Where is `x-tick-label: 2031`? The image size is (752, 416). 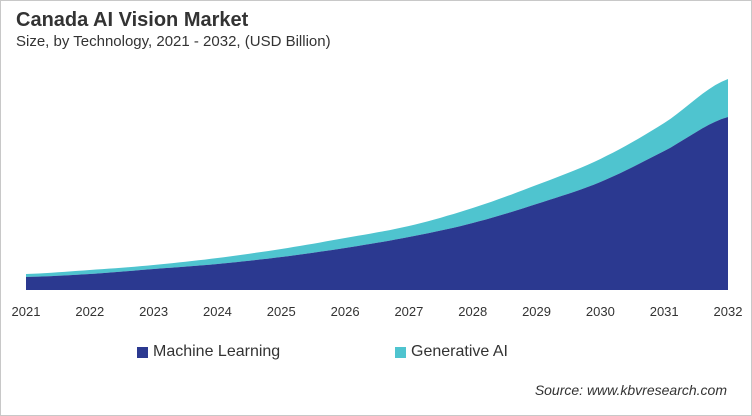 x-tick-label: 2031 is located at coordinates (664, 311).